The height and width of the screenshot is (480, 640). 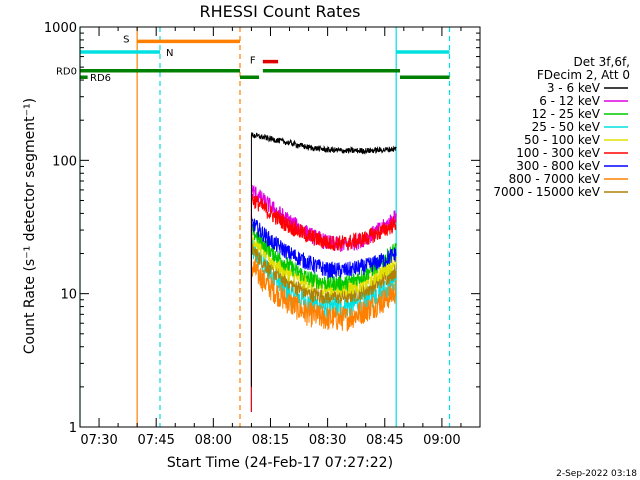 What do you see at coordinates (327, 440) in the screenshot?
I see `x-tick-label: 08:30` at bounding box center [327, 440].